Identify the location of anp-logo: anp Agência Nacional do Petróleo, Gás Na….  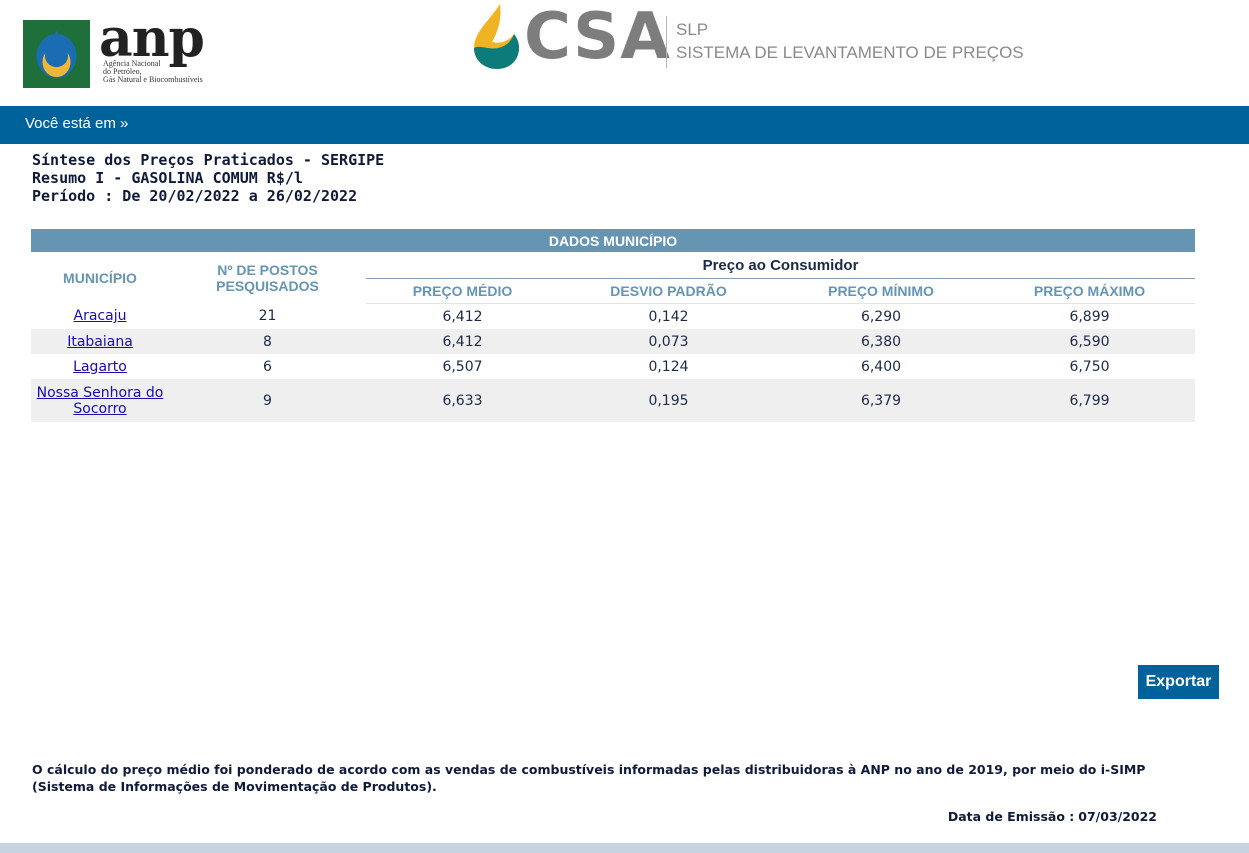
(123, 50).